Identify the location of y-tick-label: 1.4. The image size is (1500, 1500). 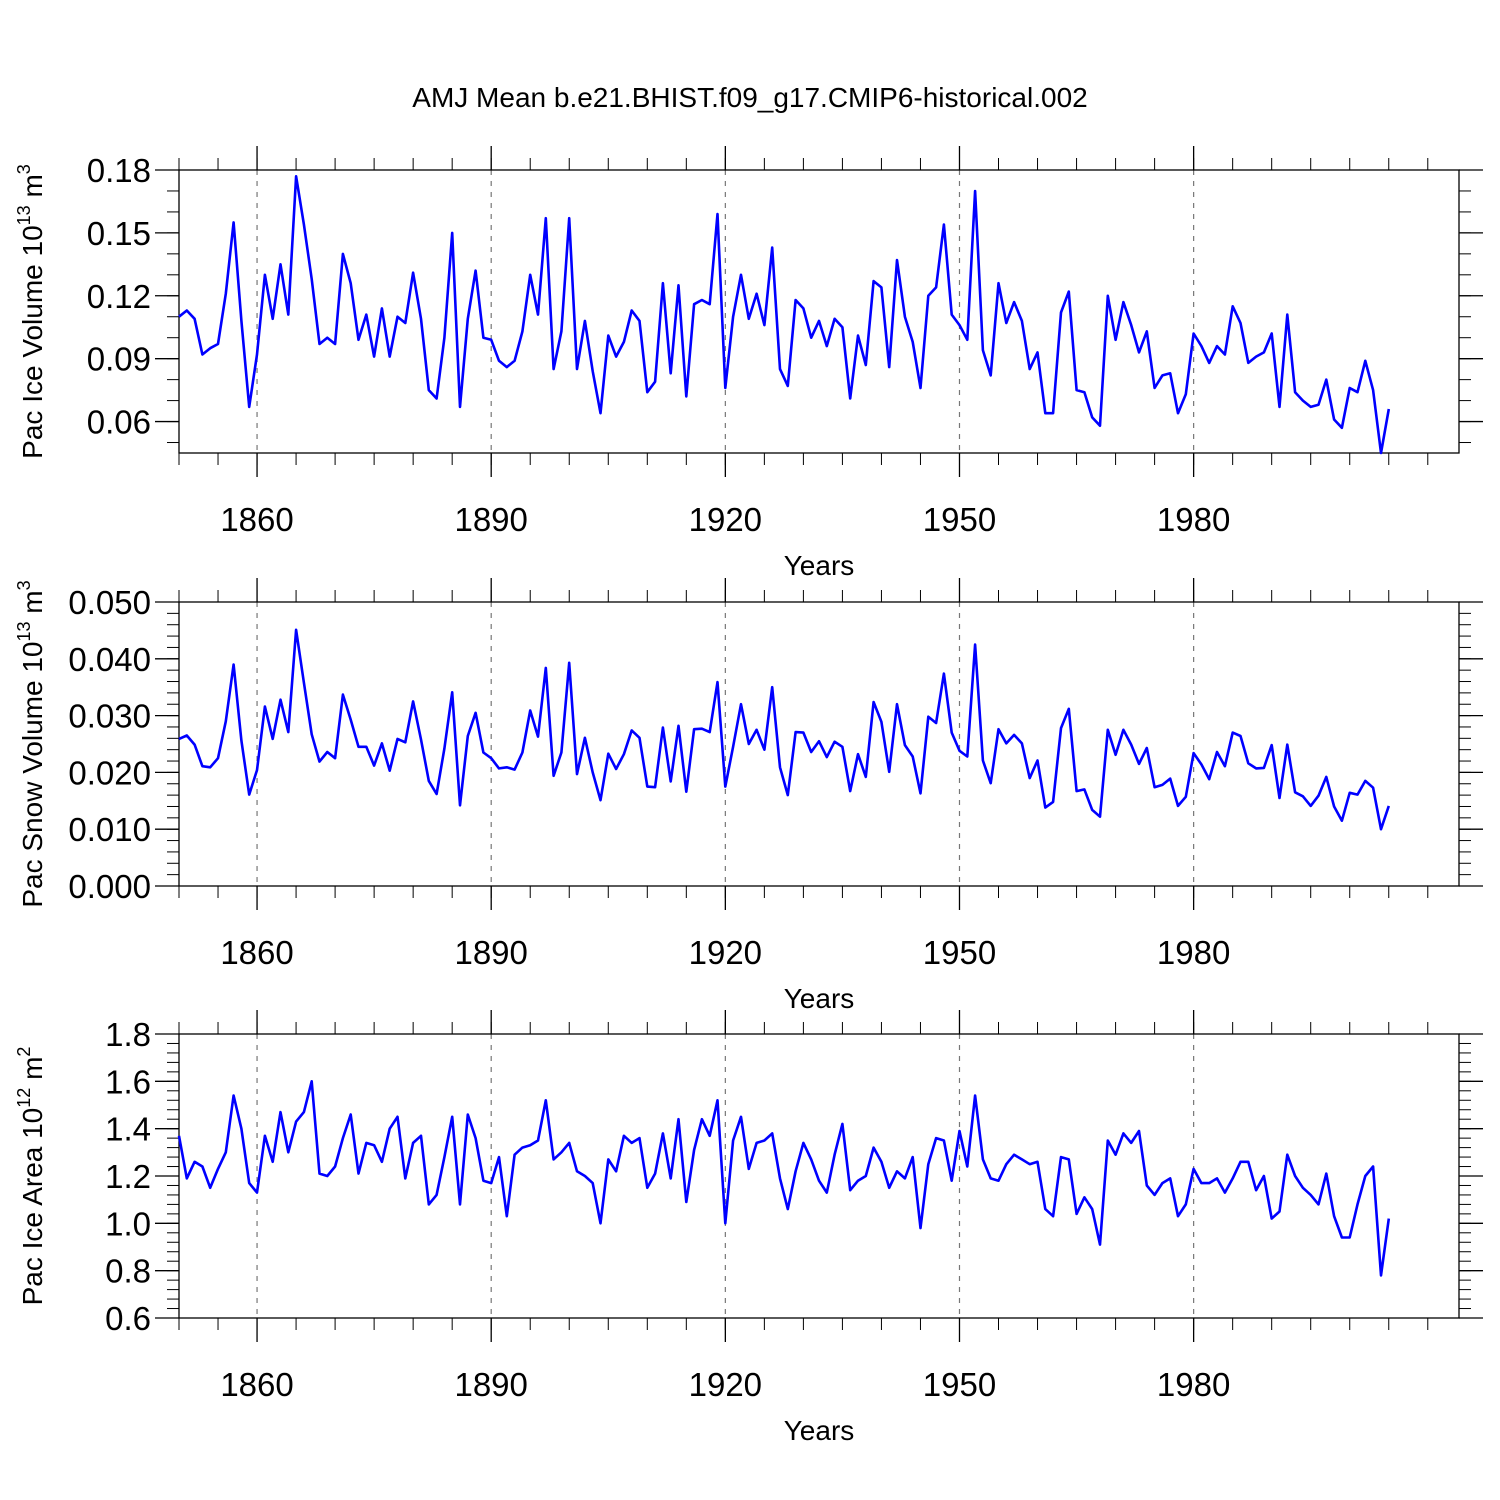
(128, 1129).